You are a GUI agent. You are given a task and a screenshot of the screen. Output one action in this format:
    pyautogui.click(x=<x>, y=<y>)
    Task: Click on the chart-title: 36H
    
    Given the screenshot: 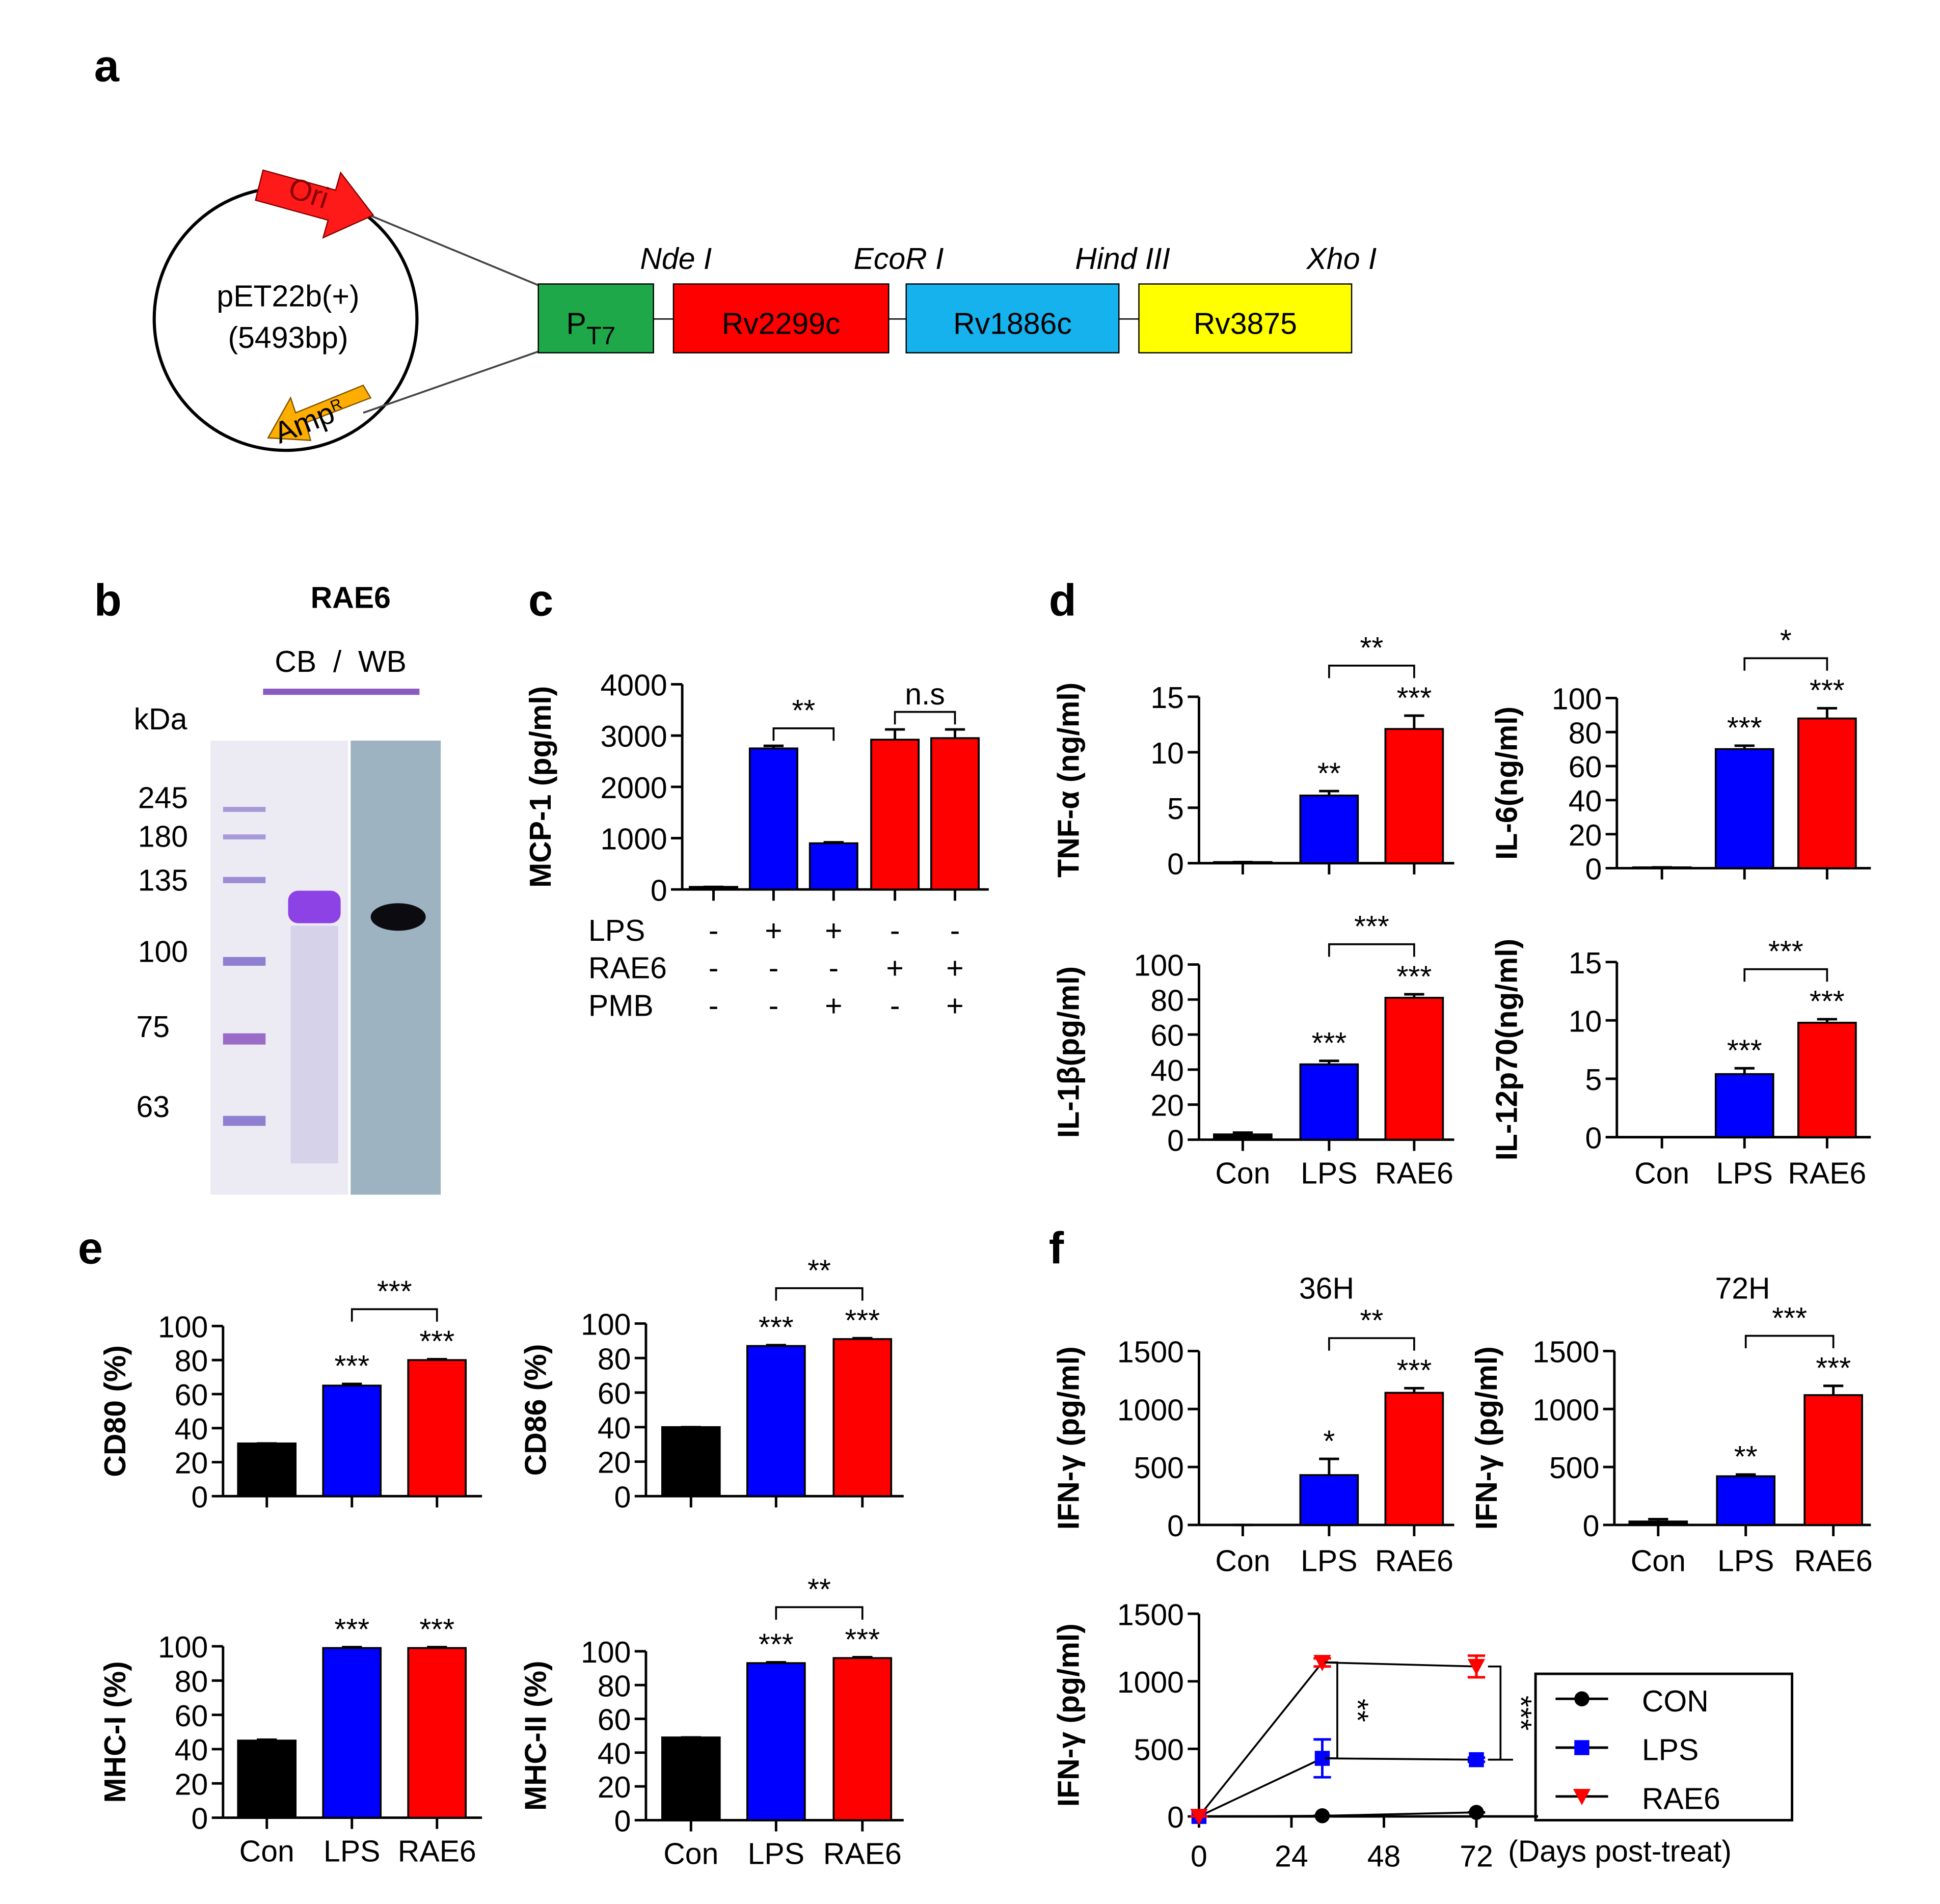 What is the action you would take?
    pyautogui.click(x=1326, y=1288)
    